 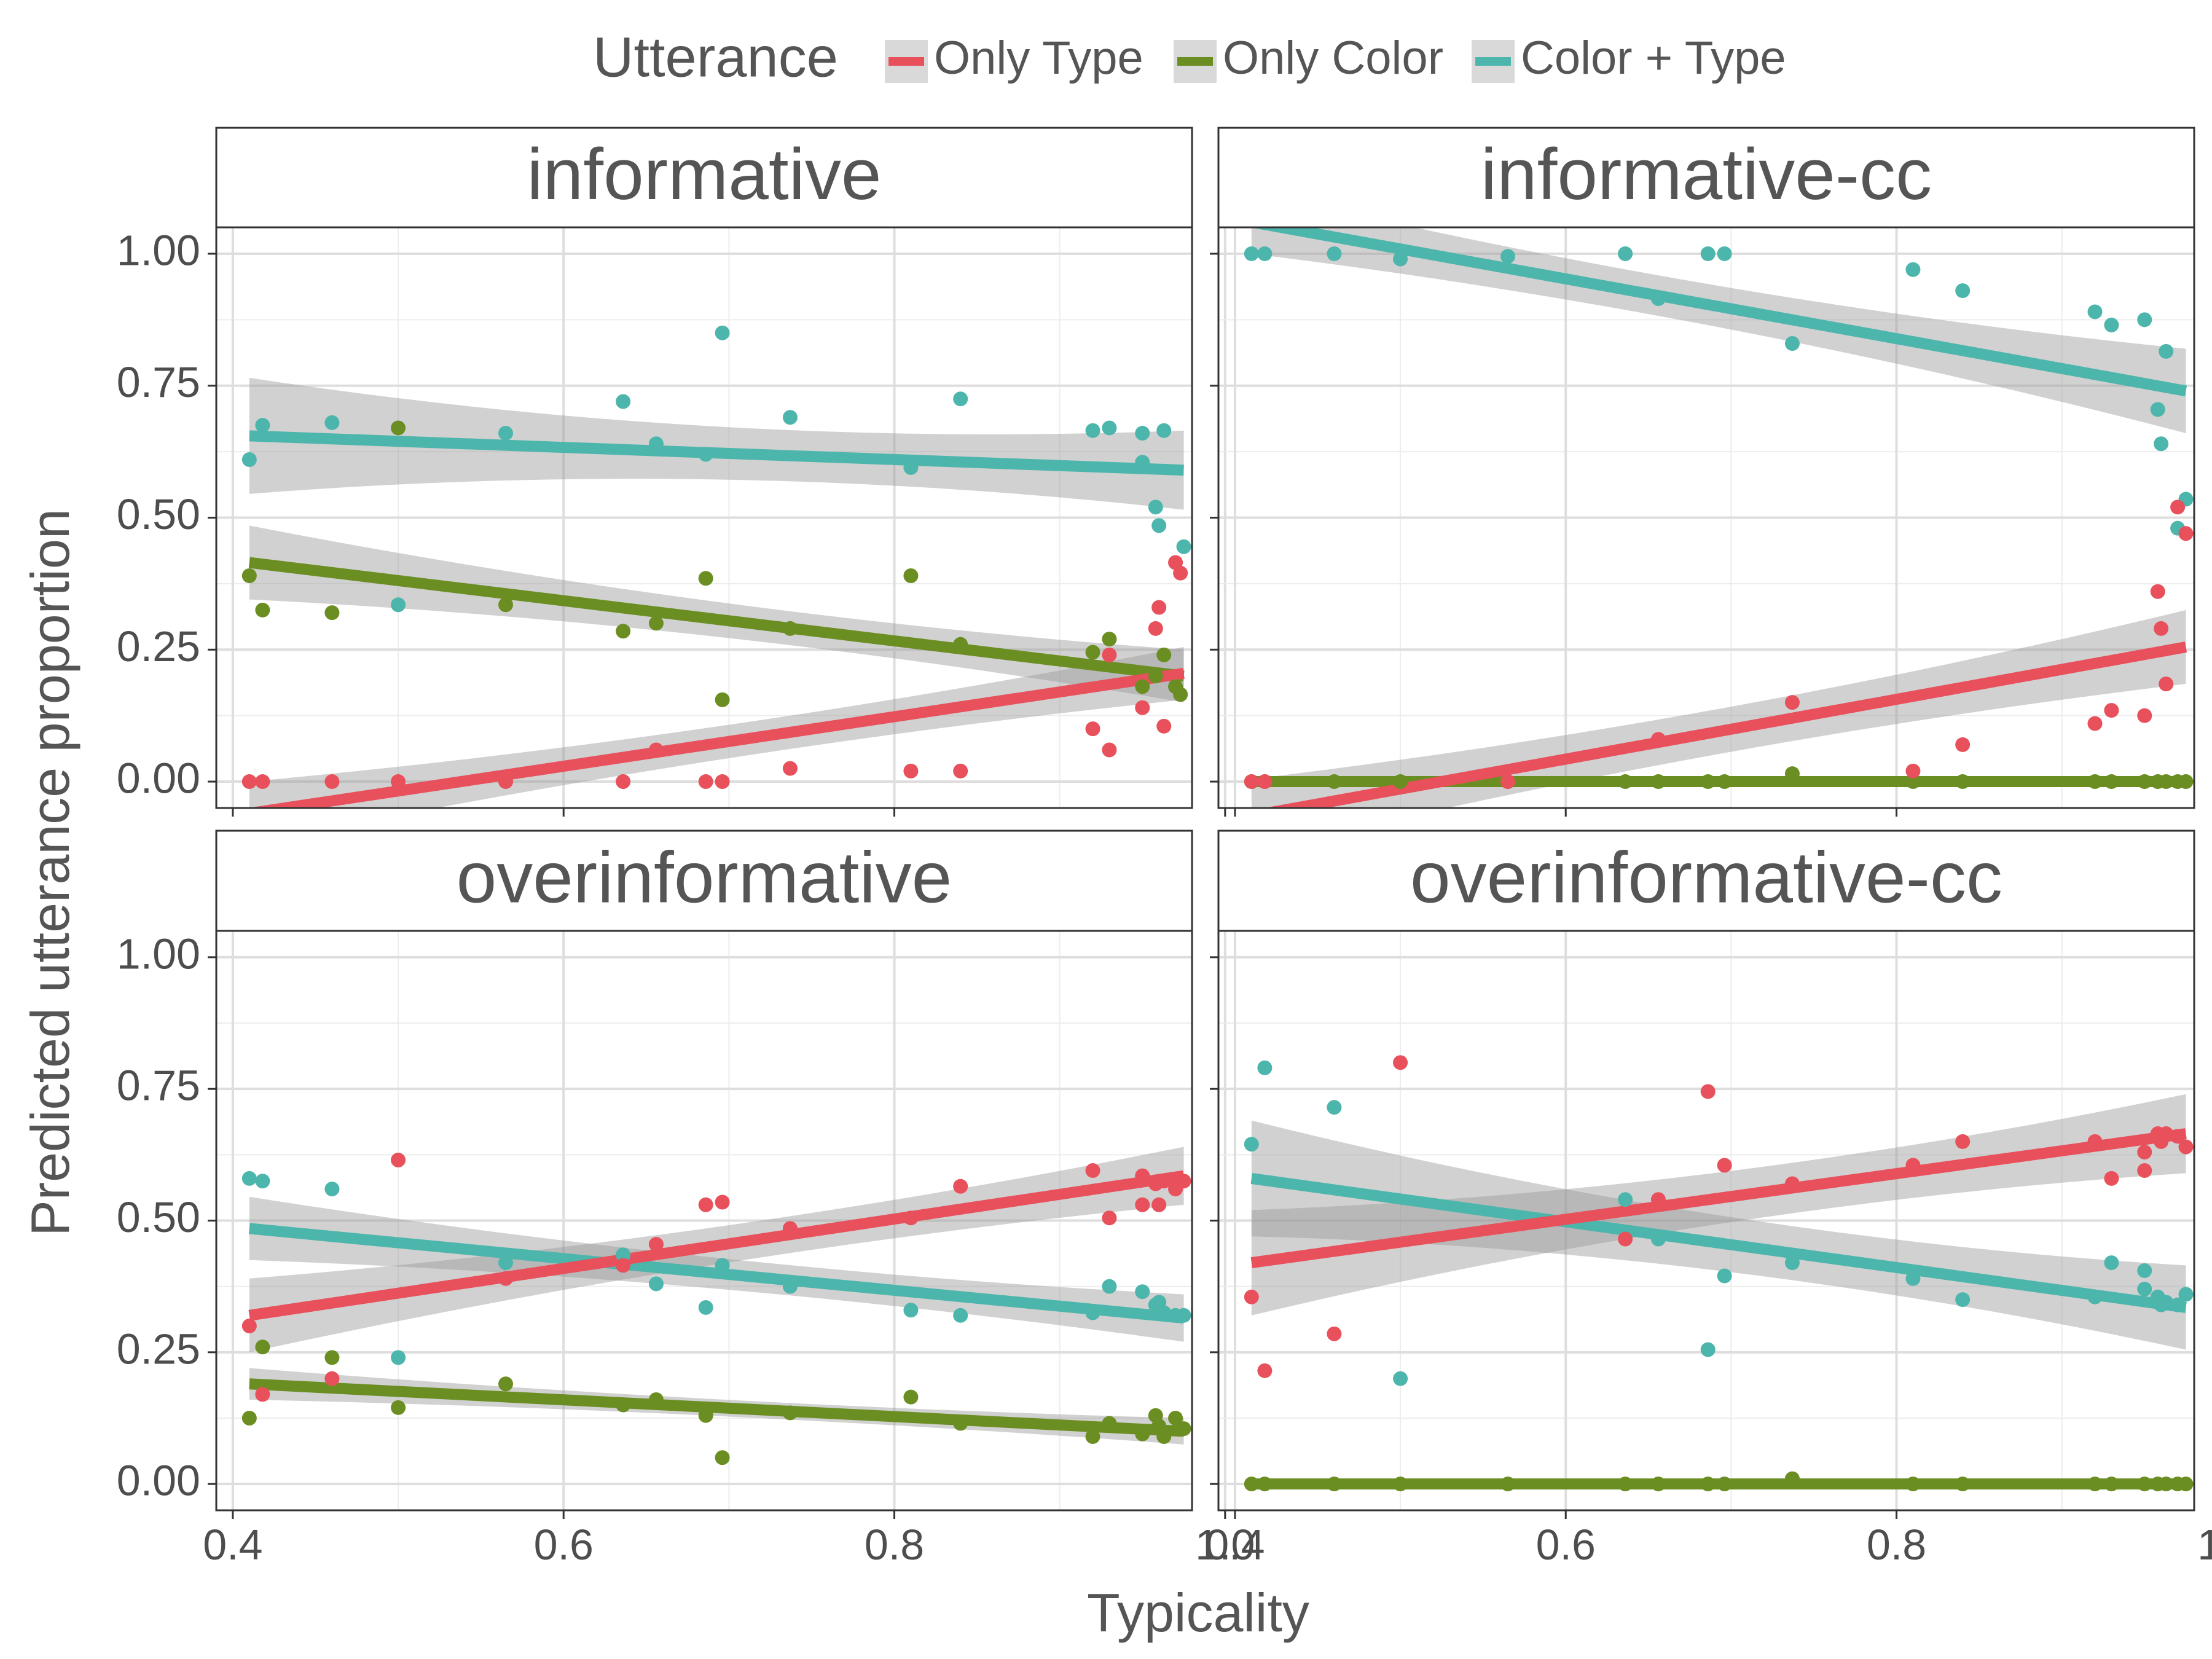 What do you see at coordinates (1333, 58) in the screenshot?
I see `legend-label-only-color: Only Color` at bounding box center [1333, 58].